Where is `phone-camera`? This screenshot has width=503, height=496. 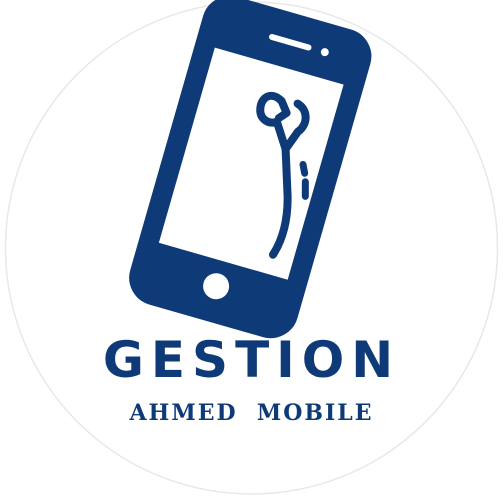 phone-camera is located at coordinates (324, 52).